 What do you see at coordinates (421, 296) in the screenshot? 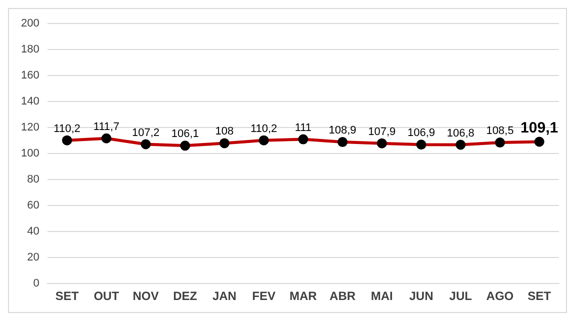
I see `x-tick-label: JUN` at bounding box center [421, 296].